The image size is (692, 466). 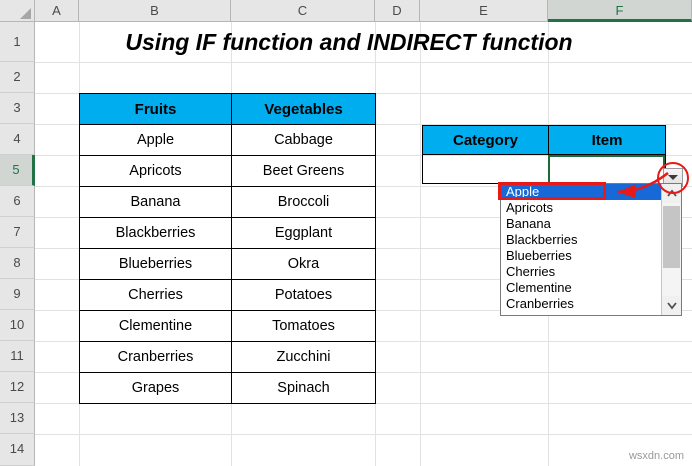 What do you see at coordinates (656, 456) in the screenshot?
I see `watermark: wsxdn.com` at bounding box center [656, 456].